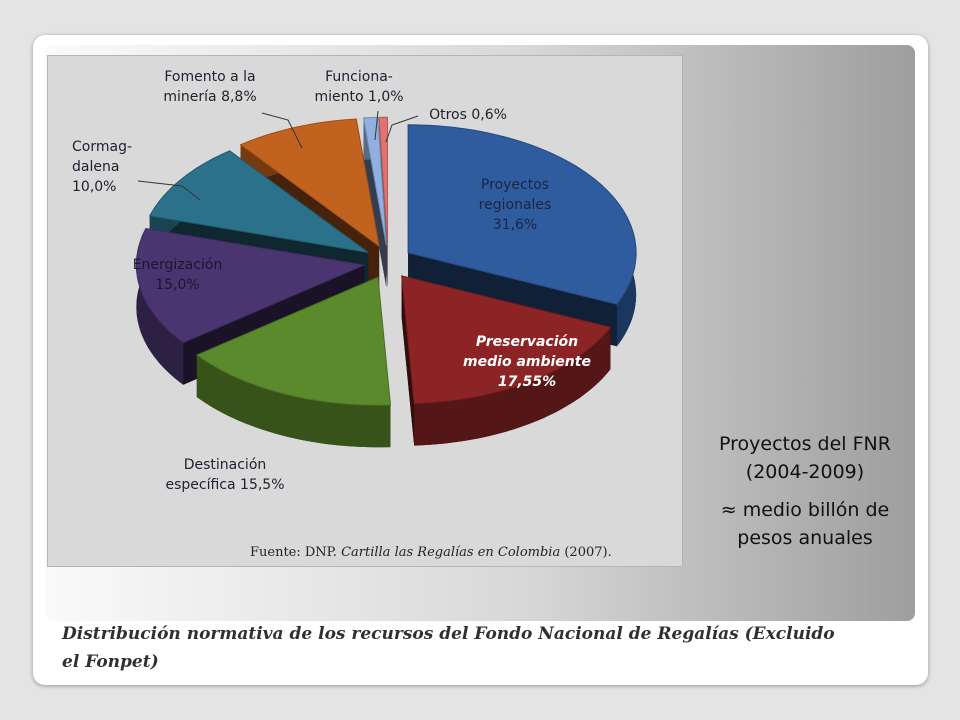  What do you see at coordinates (805, 524) in the screenshot?
I see `side-text: ≈ medio billón de pesos anuales` at bounding box center [805, 524].